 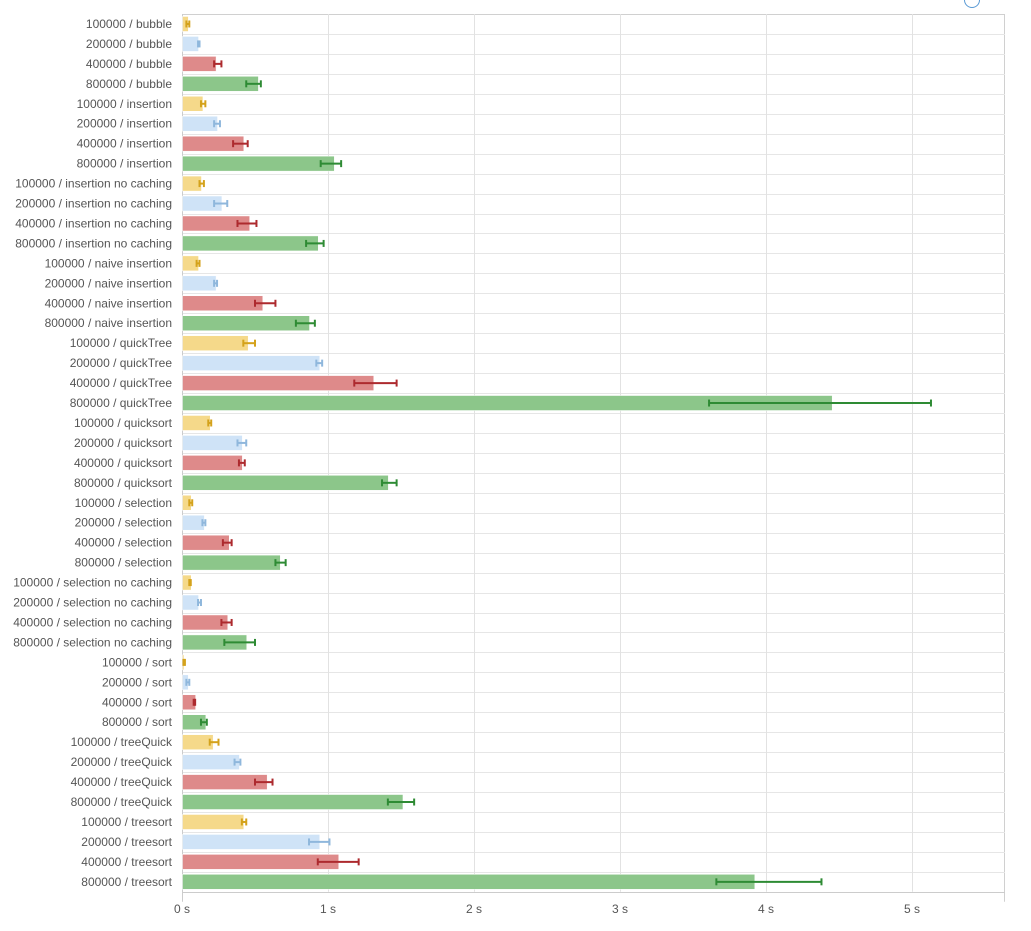 What do you see at coordinates (92, 583) in the screenshot?
I see `category-label: 100000 / selection no caching` at bounding box center [92, 583].